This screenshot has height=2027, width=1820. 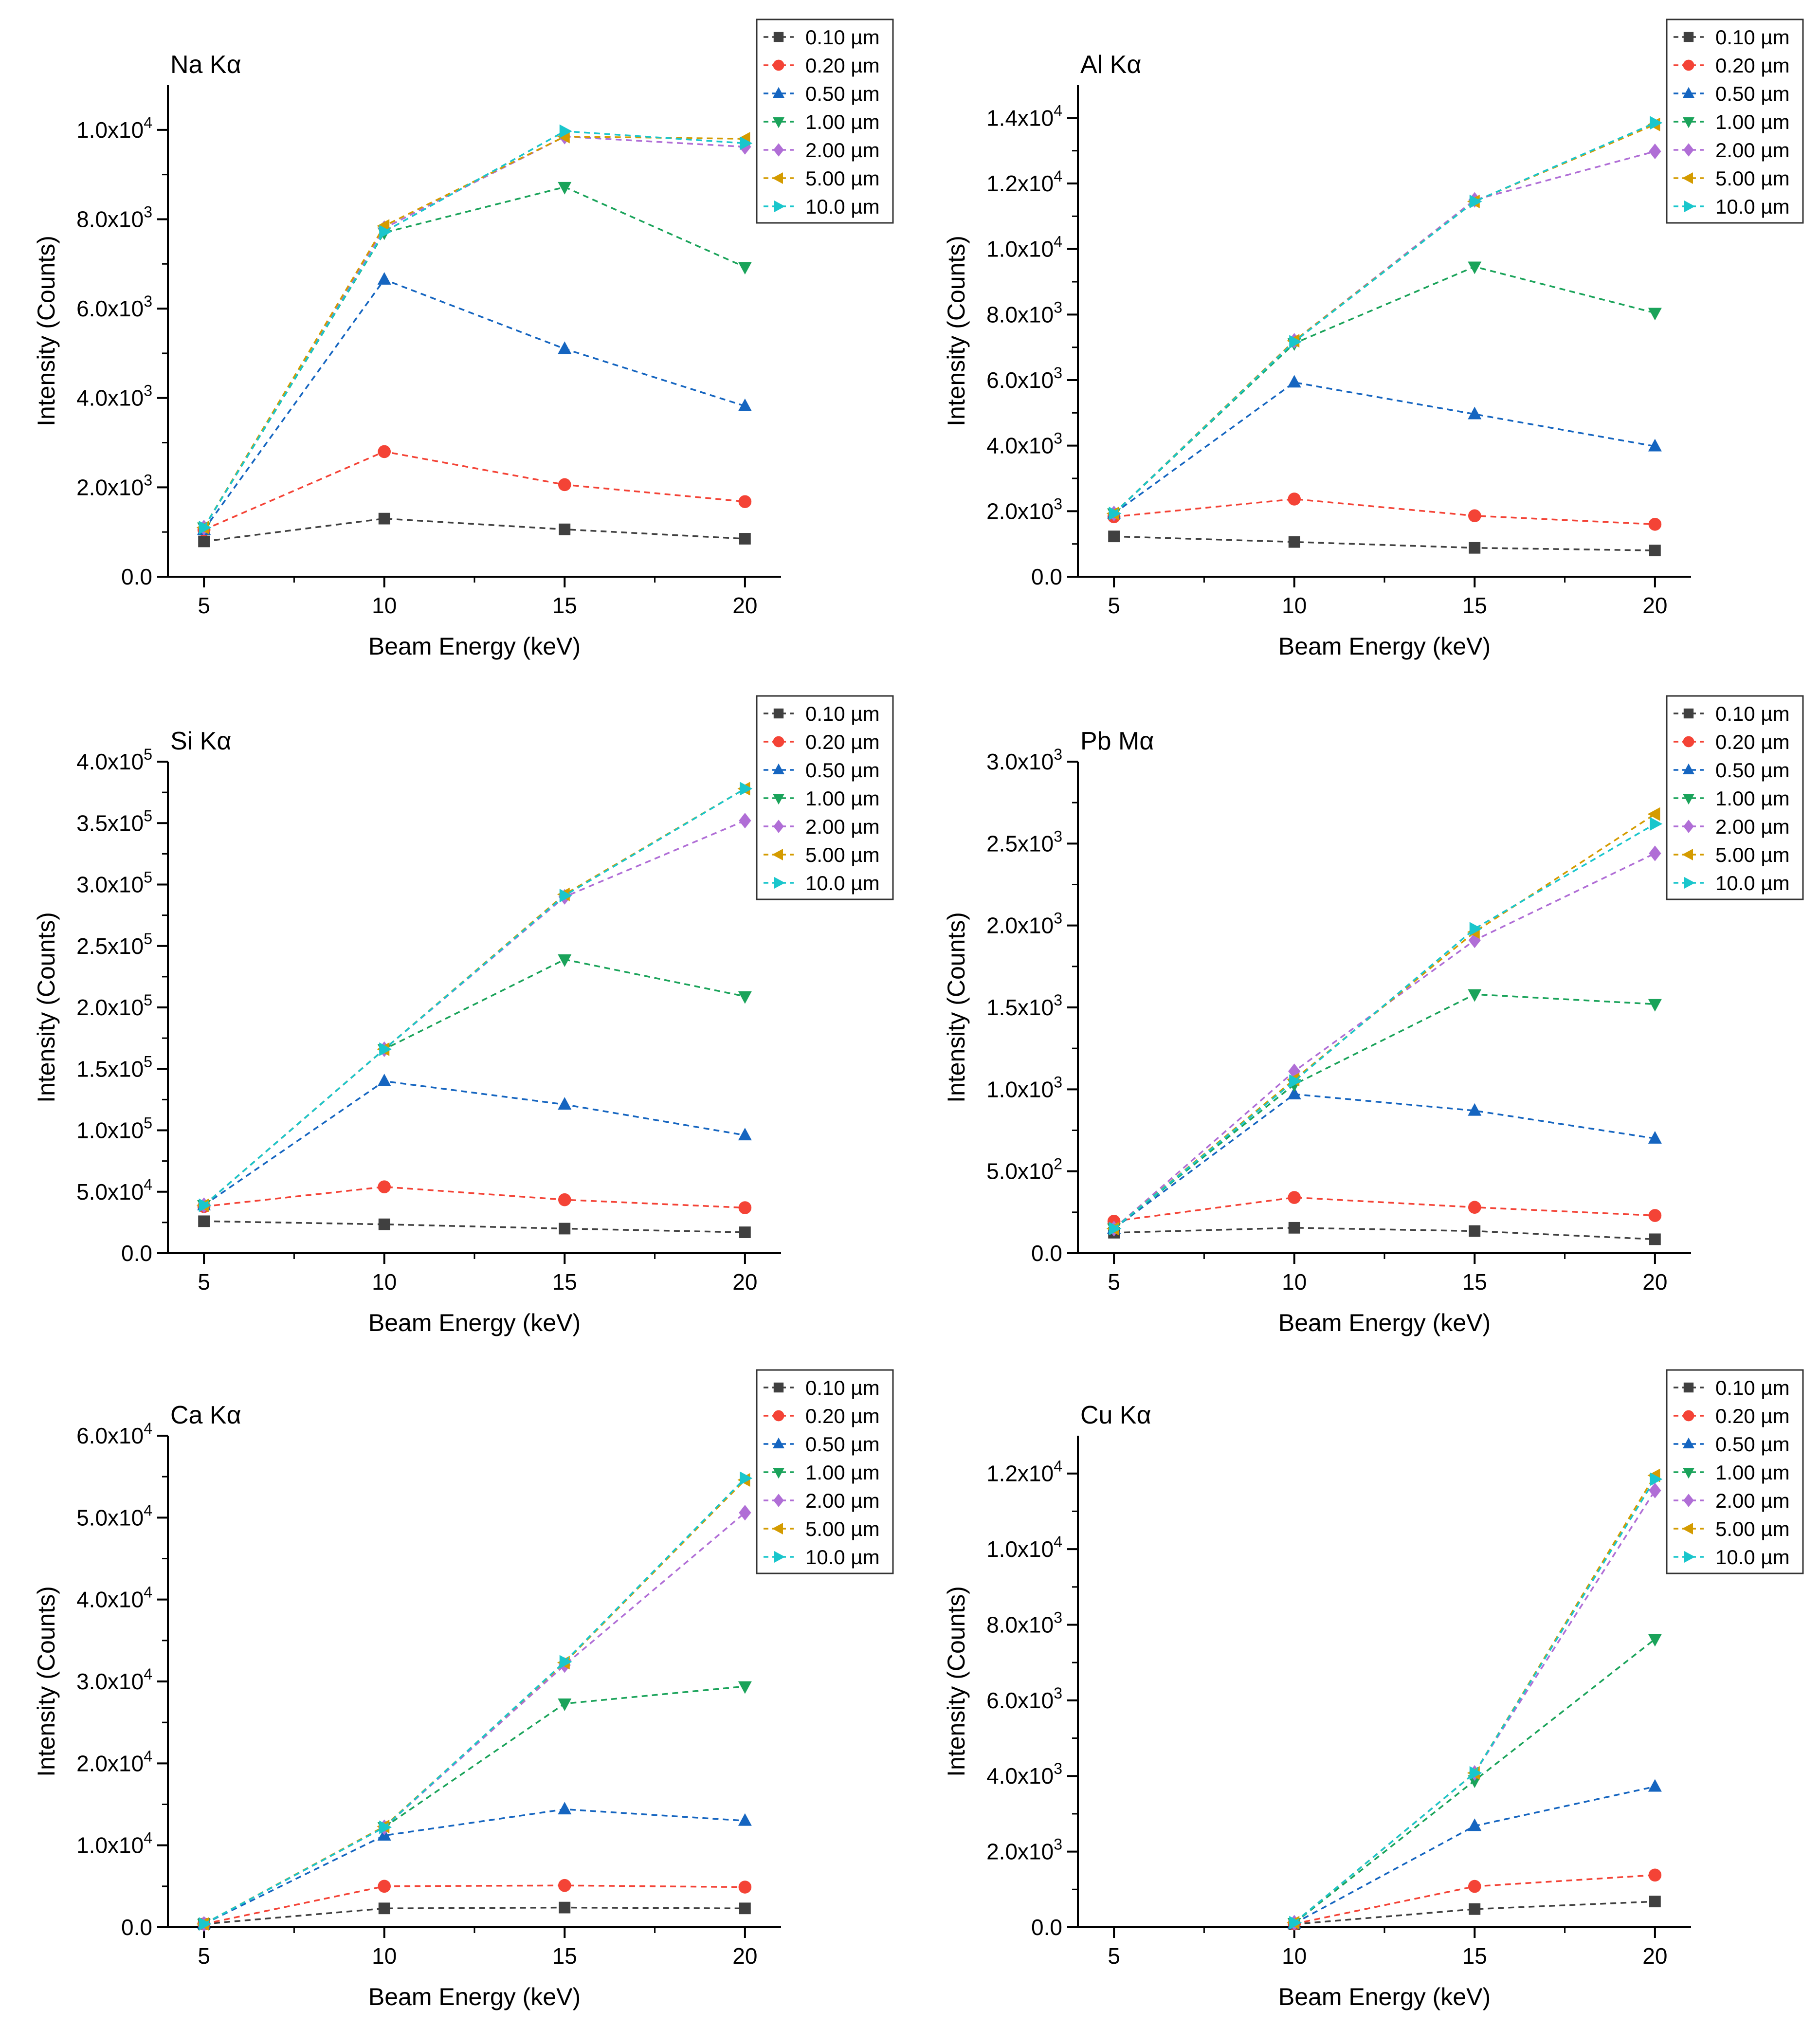 I want to click on series-1-00-um, so click(x=474, y=358).